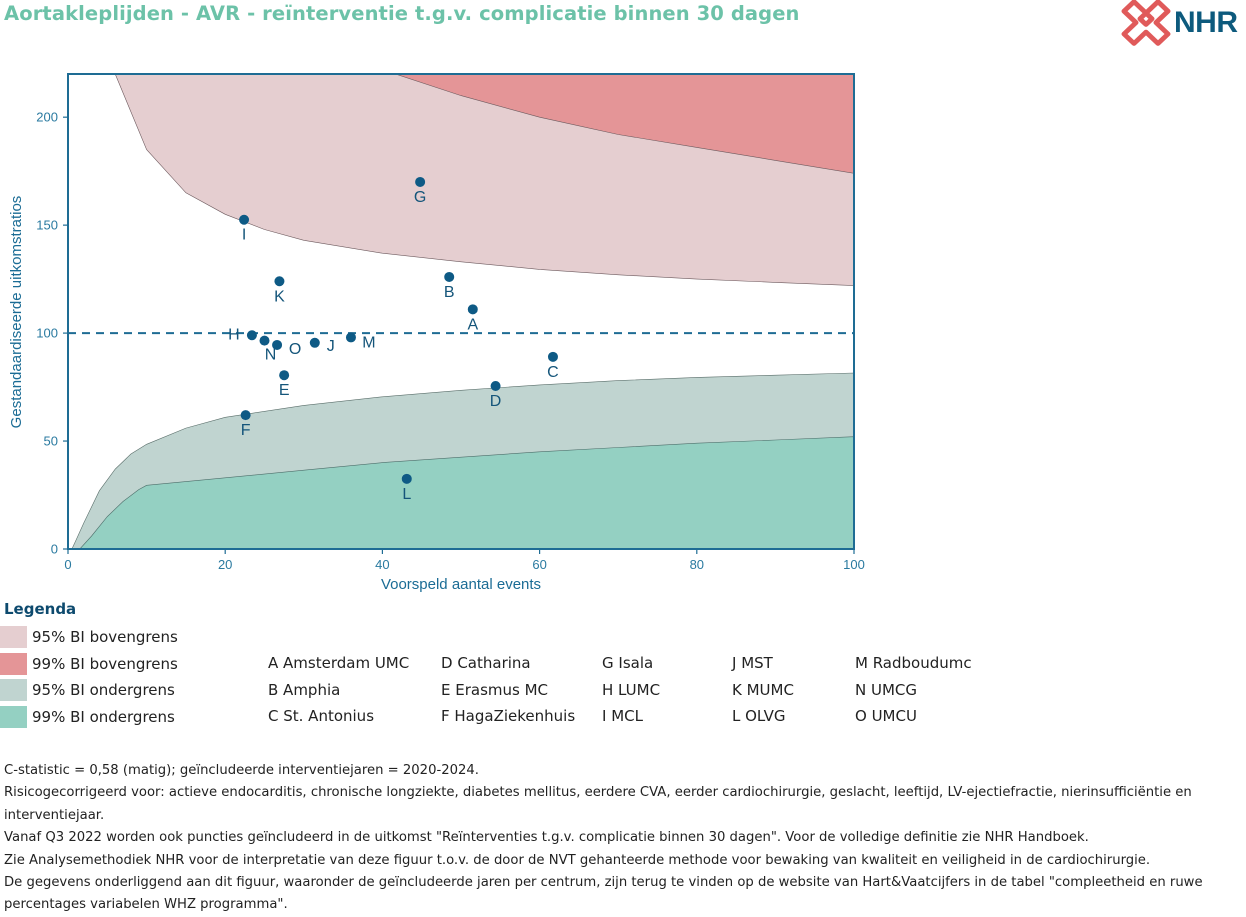  Describe the element at coordinates (251, 335) in the screenshot. I see `center-point-h` at that location.